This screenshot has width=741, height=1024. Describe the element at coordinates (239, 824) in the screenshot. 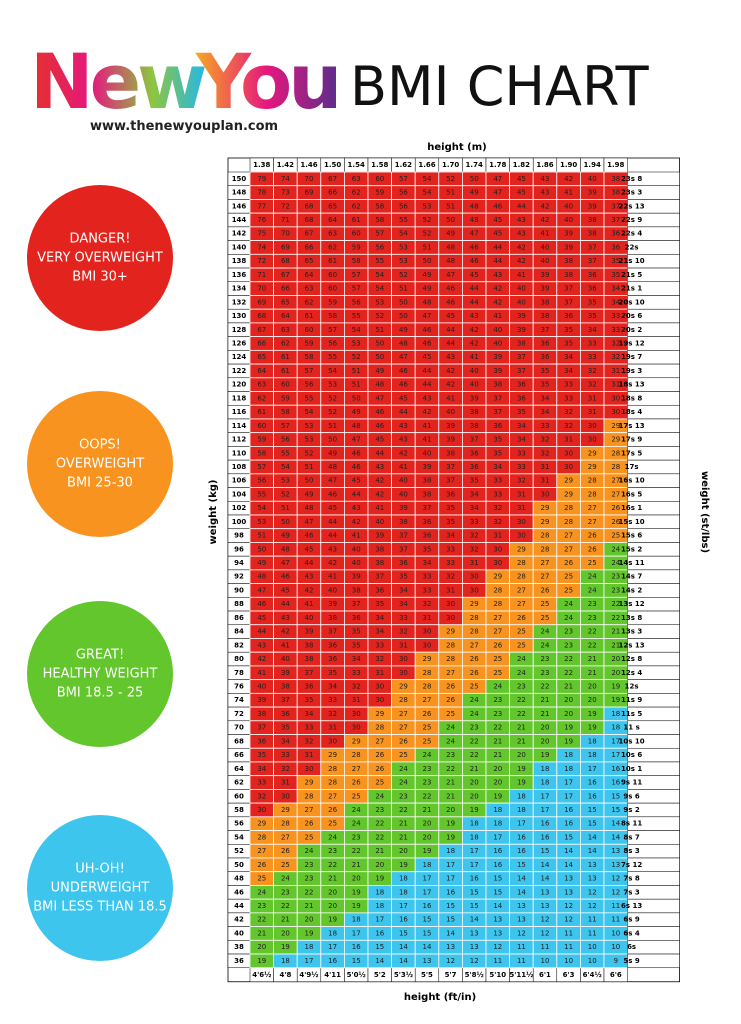

I see `weight-kg: 56` at that location.